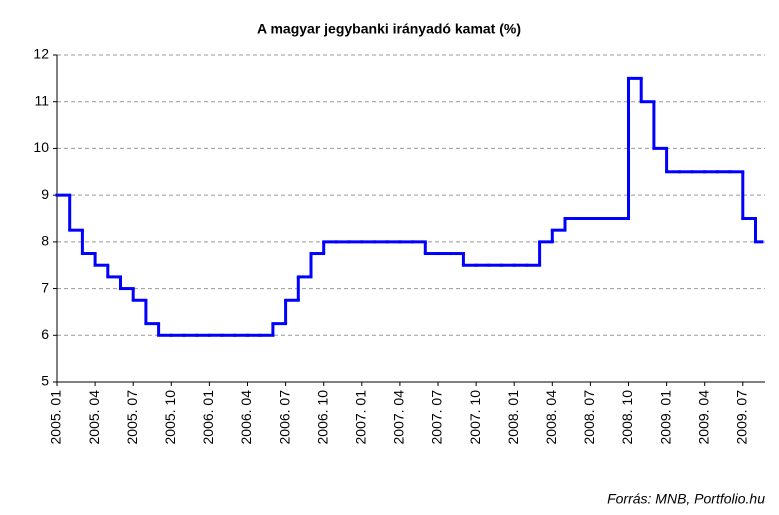 Image resolution: width=779 pixels, height=515 pixels. What do you see at coordinates (284, 417) in the screenshot?
I see `x-tick-label: 2006. 07` at bounding box center [284, 417].